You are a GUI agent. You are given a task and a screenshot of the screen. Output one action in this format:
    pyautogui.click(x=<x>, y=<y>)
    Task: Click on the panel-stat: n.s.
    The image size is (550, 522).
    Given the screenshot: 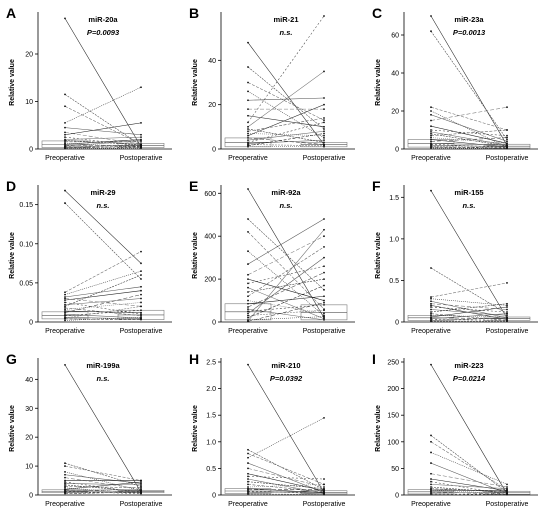 What is the action you would take?
    pyautogui.click(x=103, y=205)
    